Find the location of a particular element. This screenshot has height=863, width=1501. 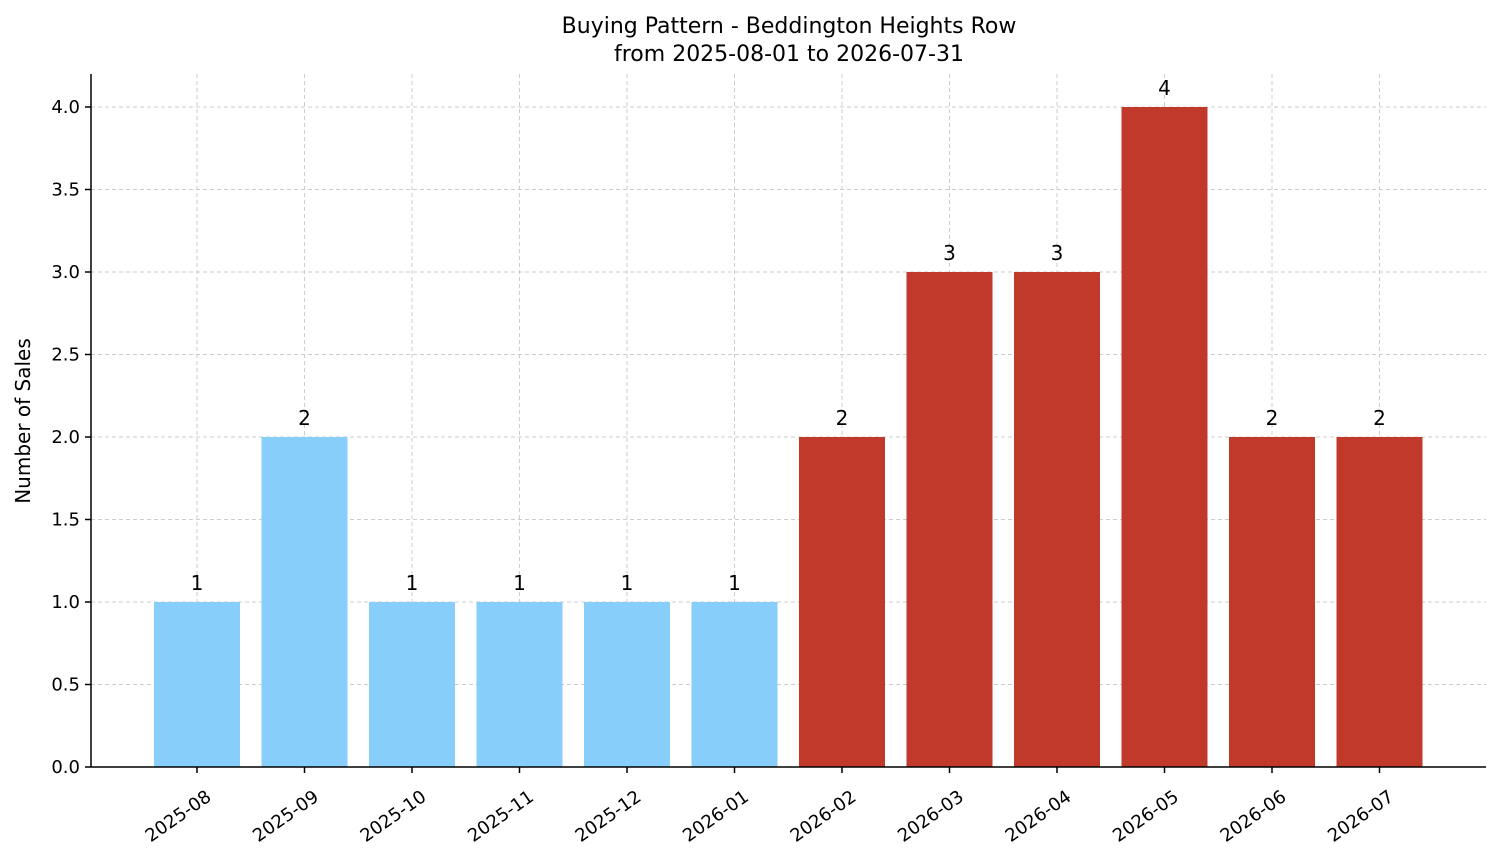

y-tick-label: 0.0 is located at coordinates (65, 767).